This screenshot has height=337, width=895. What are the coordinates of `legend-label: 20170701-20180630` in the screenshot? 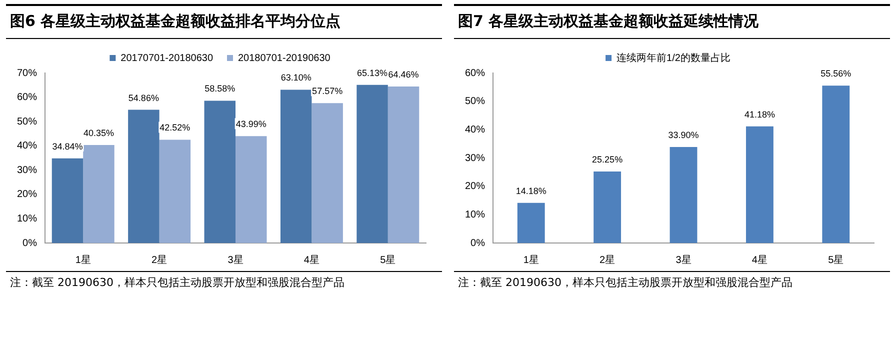 It's located at (167, 58).